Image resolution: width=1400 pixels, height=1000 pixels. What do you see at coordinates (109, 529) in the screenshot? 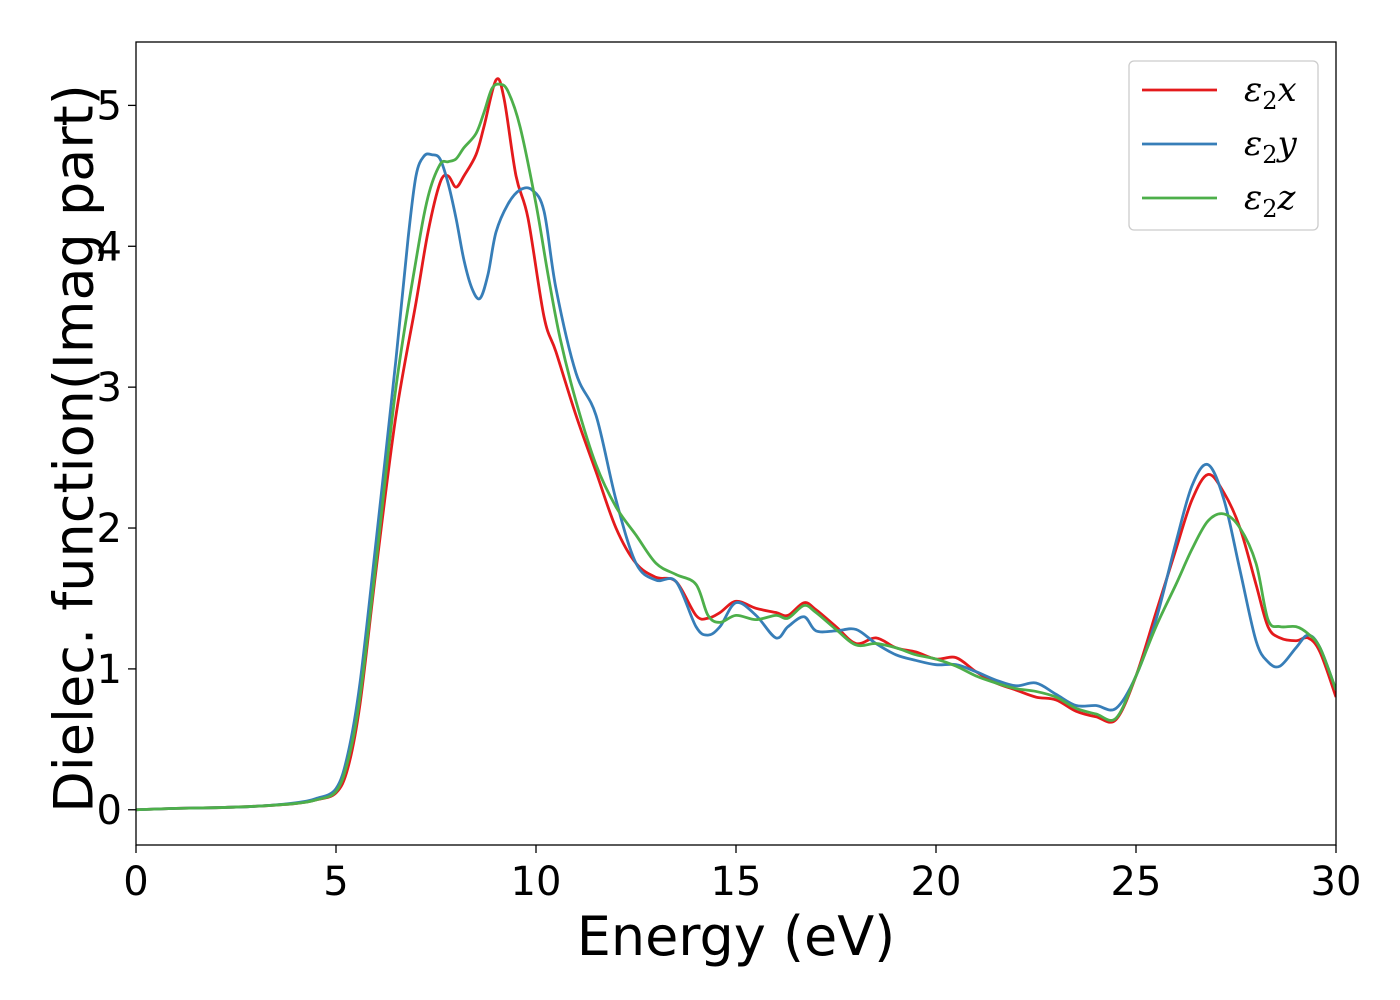
I see `y-tick-label: 2` at bounding box center [109, 529].